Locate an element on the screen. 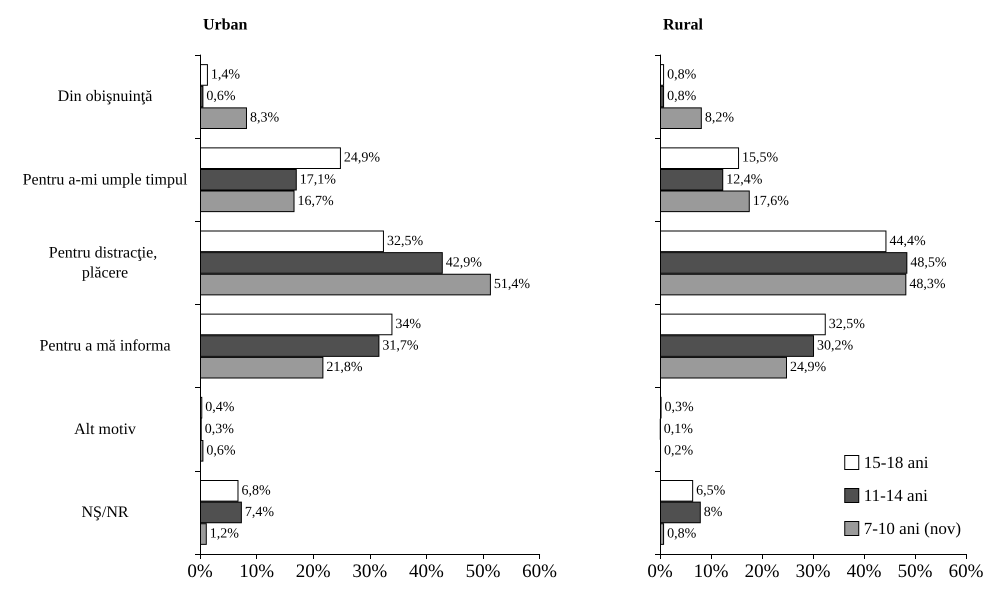  data-label: 16,7% is located at coordinates (316, 201).